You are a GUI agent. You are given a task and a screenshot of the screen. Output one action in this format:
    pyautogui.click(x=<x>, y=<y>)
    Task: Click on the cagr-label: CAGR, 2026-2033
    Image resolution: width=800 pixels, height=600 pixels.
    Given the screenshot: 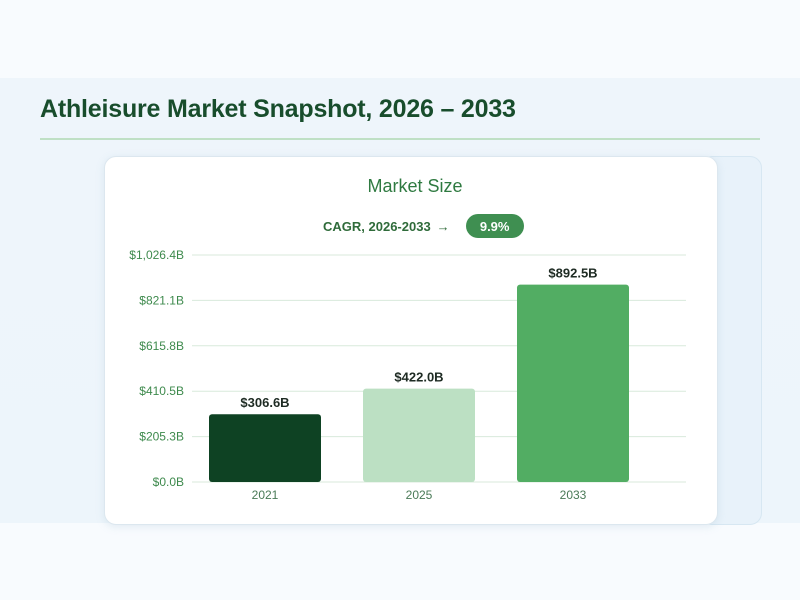 What is the action you would take?
    pyautogui.click(x=377, y=226)
    